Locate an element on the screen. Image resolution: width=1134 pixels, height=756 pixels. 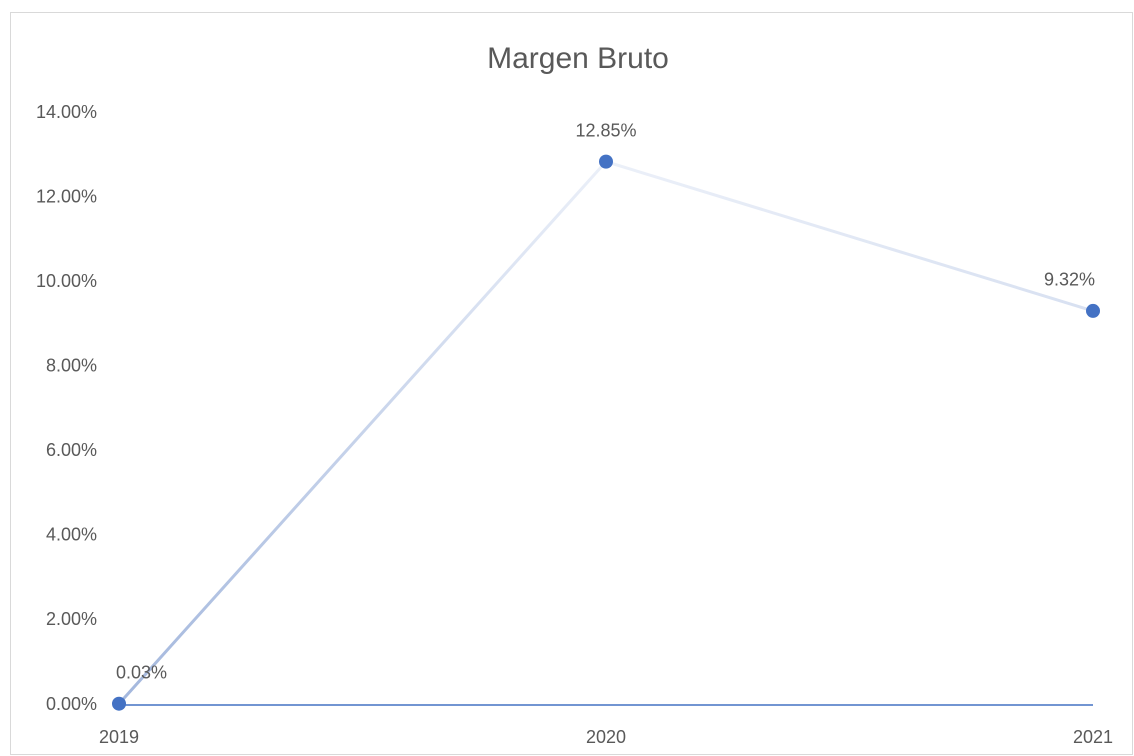
chart-title: Margen Bruto is located at coordinates (578, 58).